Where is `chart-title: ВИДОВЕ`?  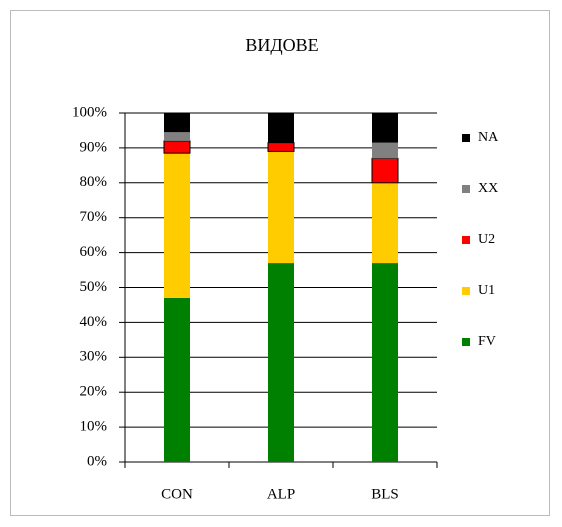 chart-title: ВИДОВЕ is located at coordinates (281, 45).